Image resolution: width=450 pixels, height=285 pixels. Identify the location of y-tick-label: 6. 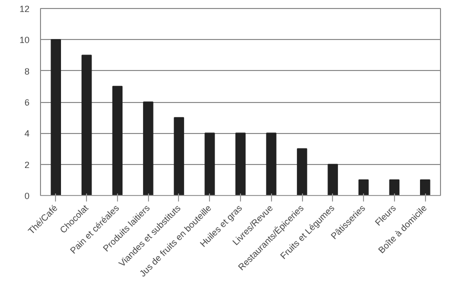
(27, 103).